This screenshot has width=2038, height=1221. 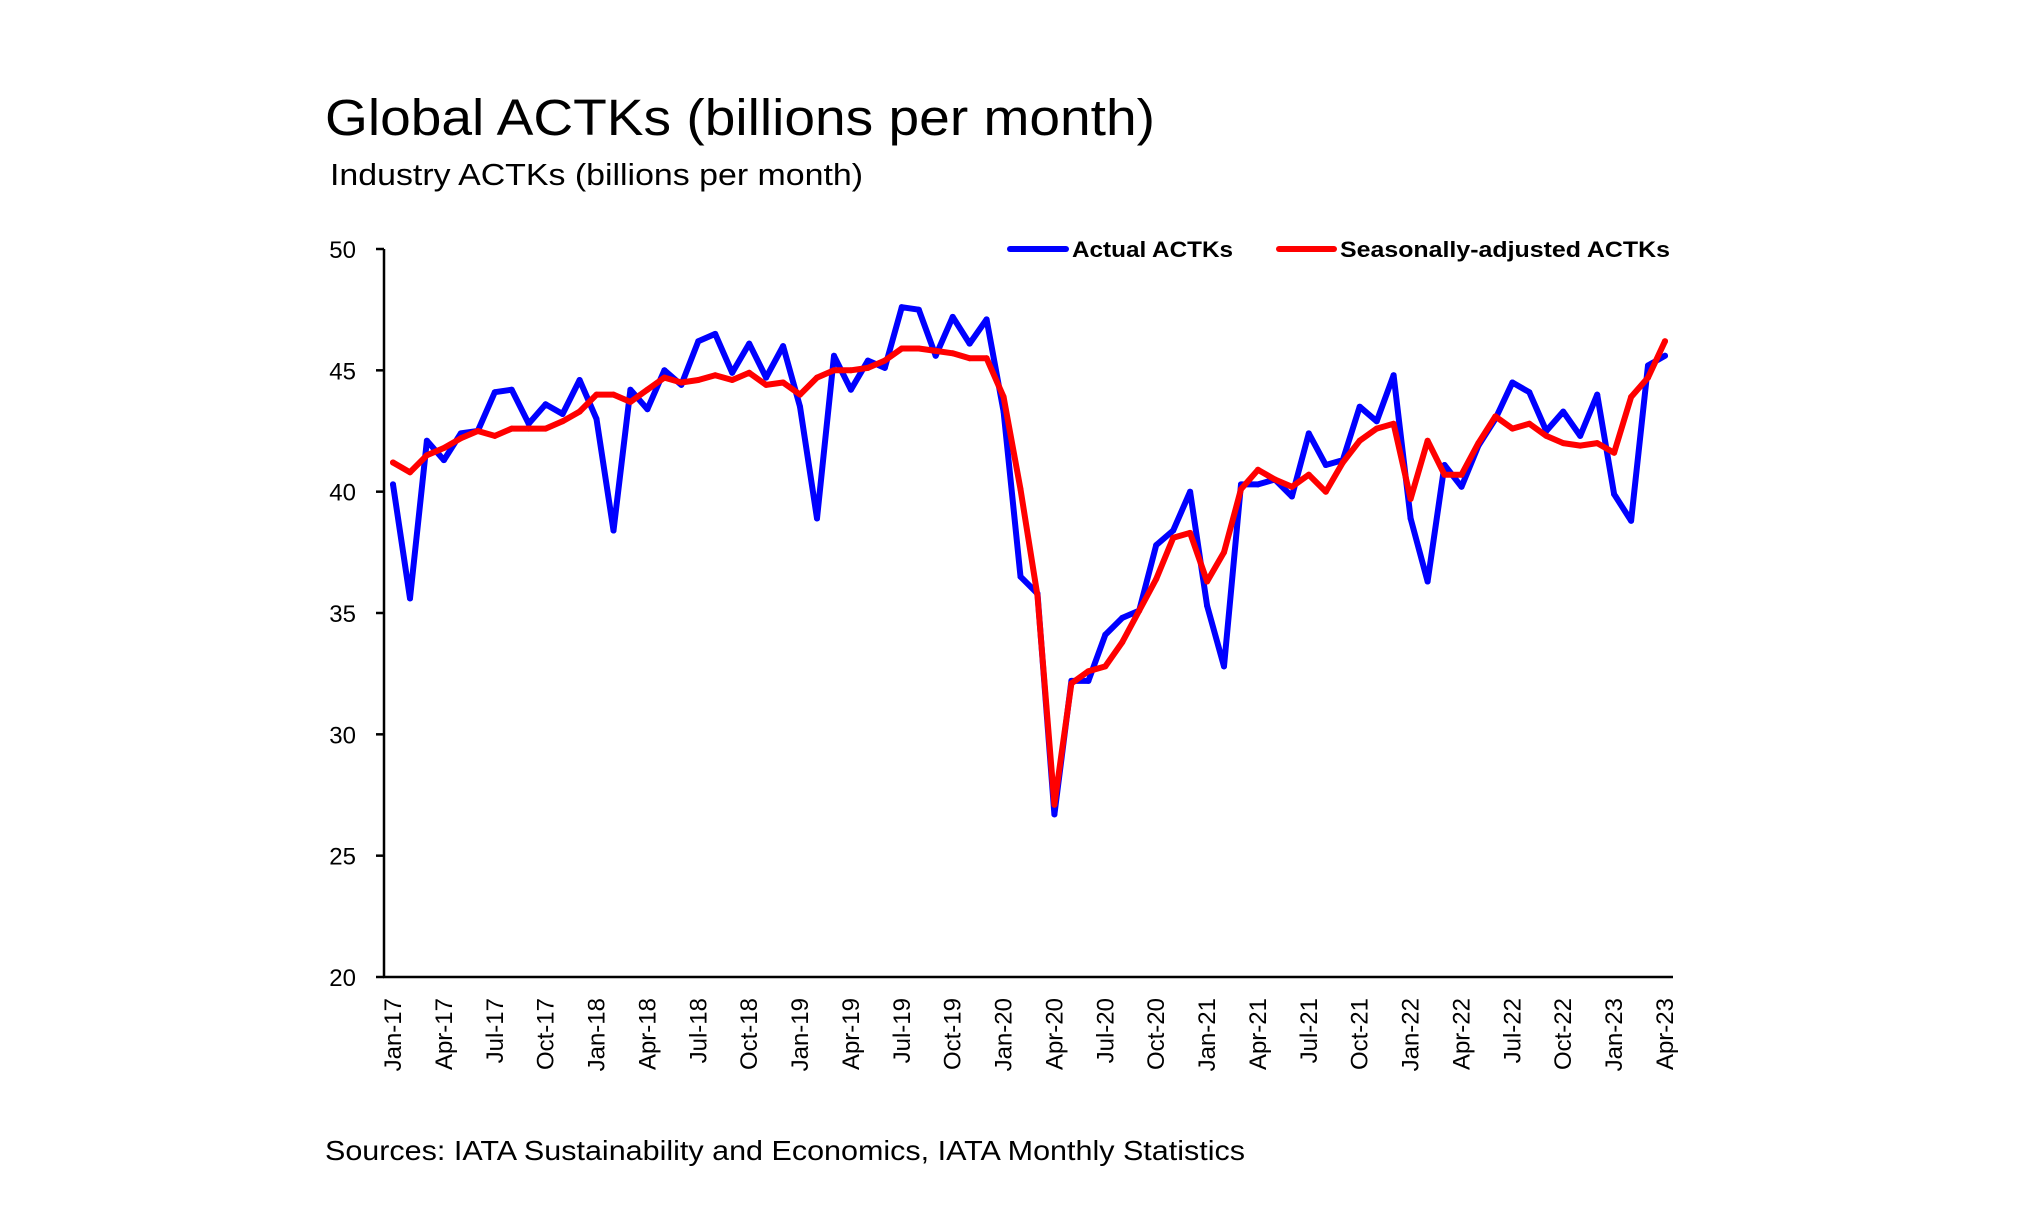 What do you see at coordinates (495, 1030) in the screenshot?
I see `x-tick-label: Jul-17` at bounding box center [495, 1030].